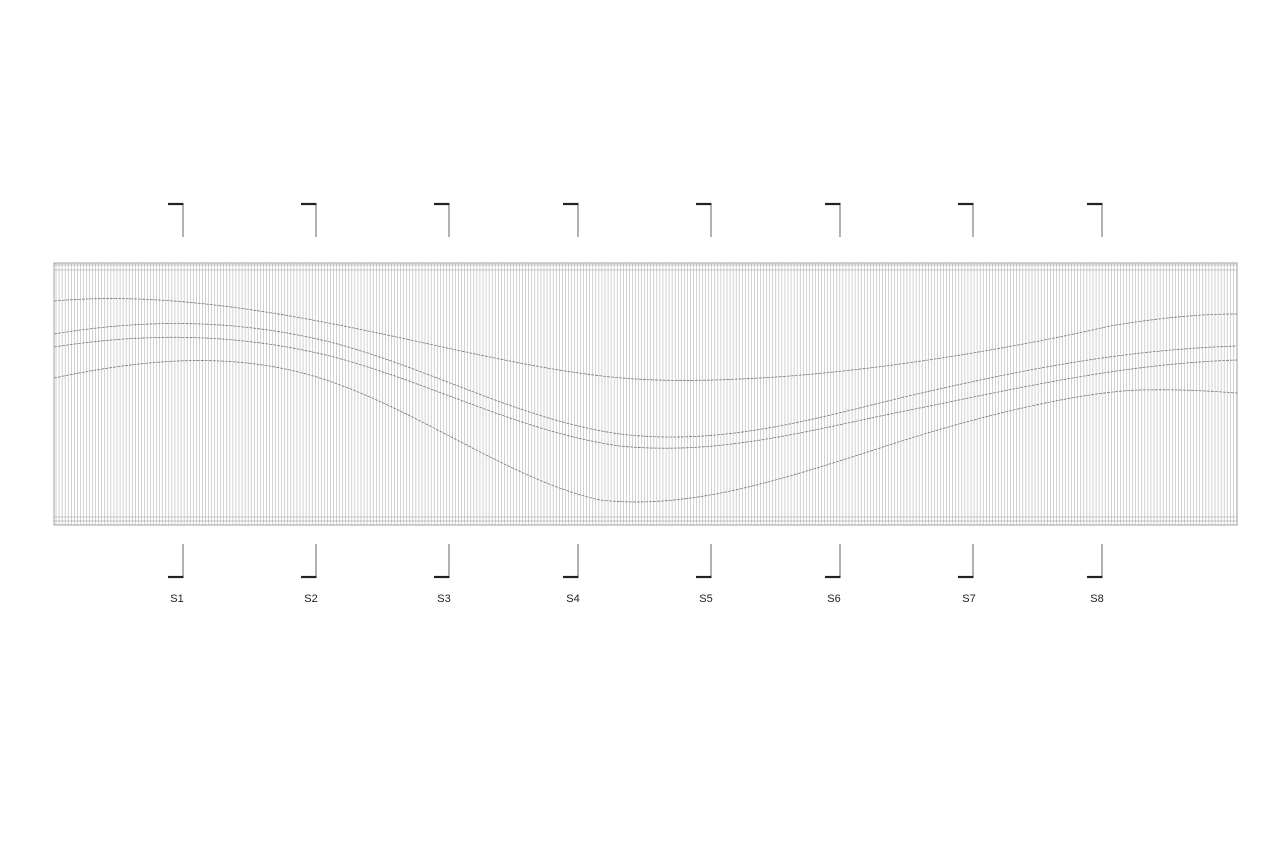  Describe the element at coordinates (309, 403) in the screenshot. I see `section-marker-s2: S2` at that location.